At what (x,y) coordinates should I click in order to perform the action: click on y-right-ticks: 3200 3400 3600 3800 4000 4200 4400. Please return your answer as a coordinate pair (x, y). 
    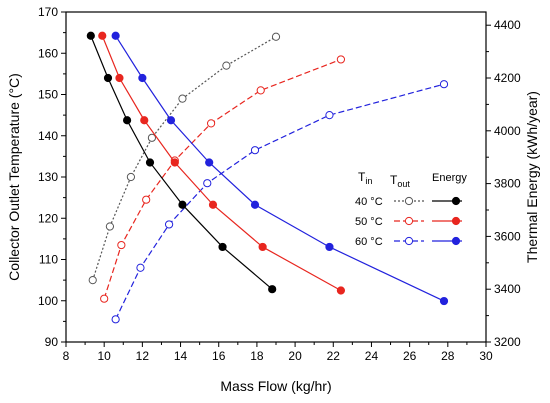
    Looking at the image, I should click on (503, 183).